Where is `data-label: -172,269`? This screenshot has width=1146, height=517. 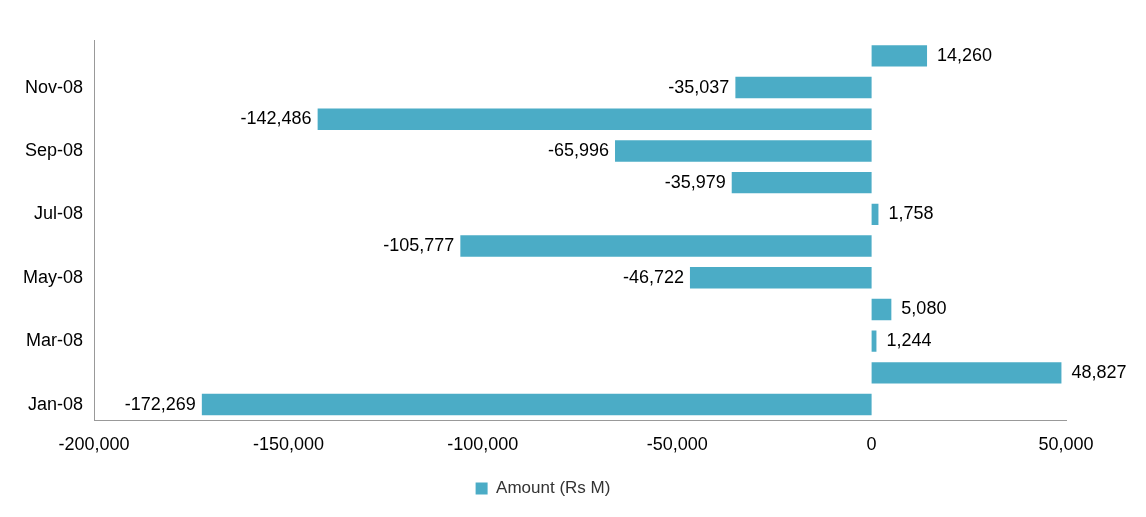 data-label: -172,269 is located at coordinates (160, 403).